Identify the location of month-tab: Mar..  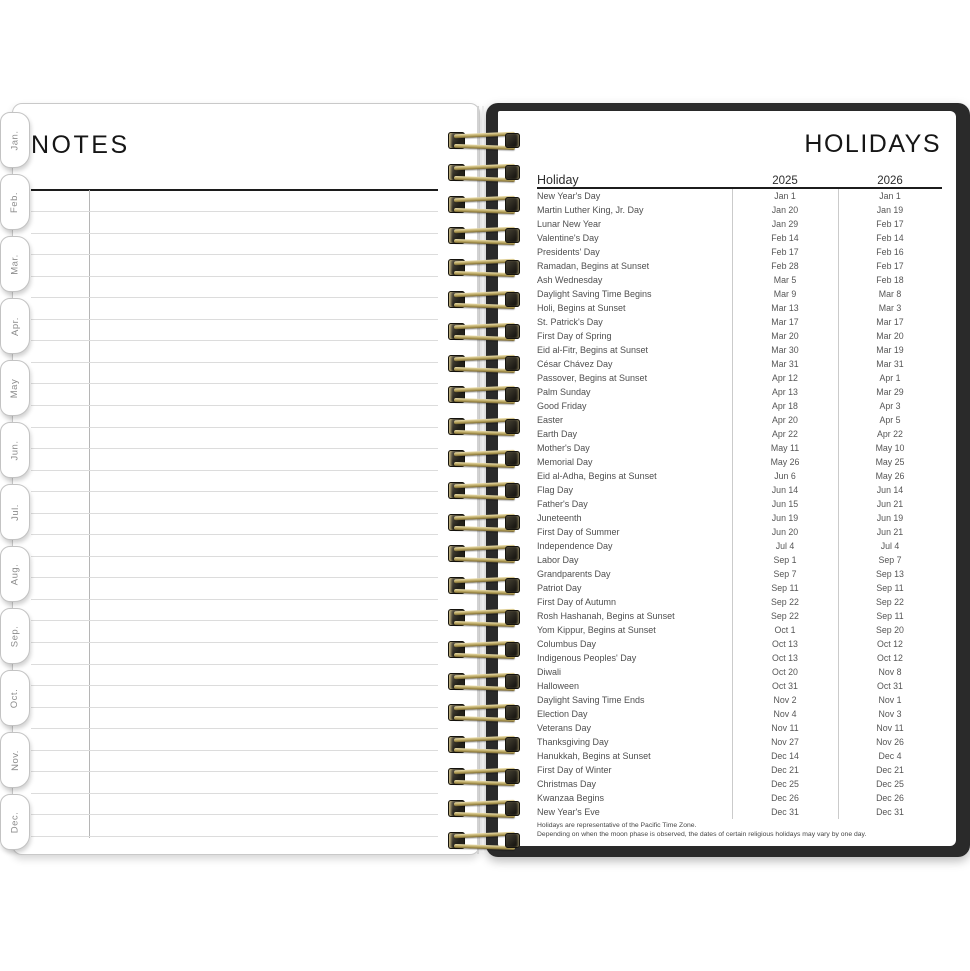
(15, 264).